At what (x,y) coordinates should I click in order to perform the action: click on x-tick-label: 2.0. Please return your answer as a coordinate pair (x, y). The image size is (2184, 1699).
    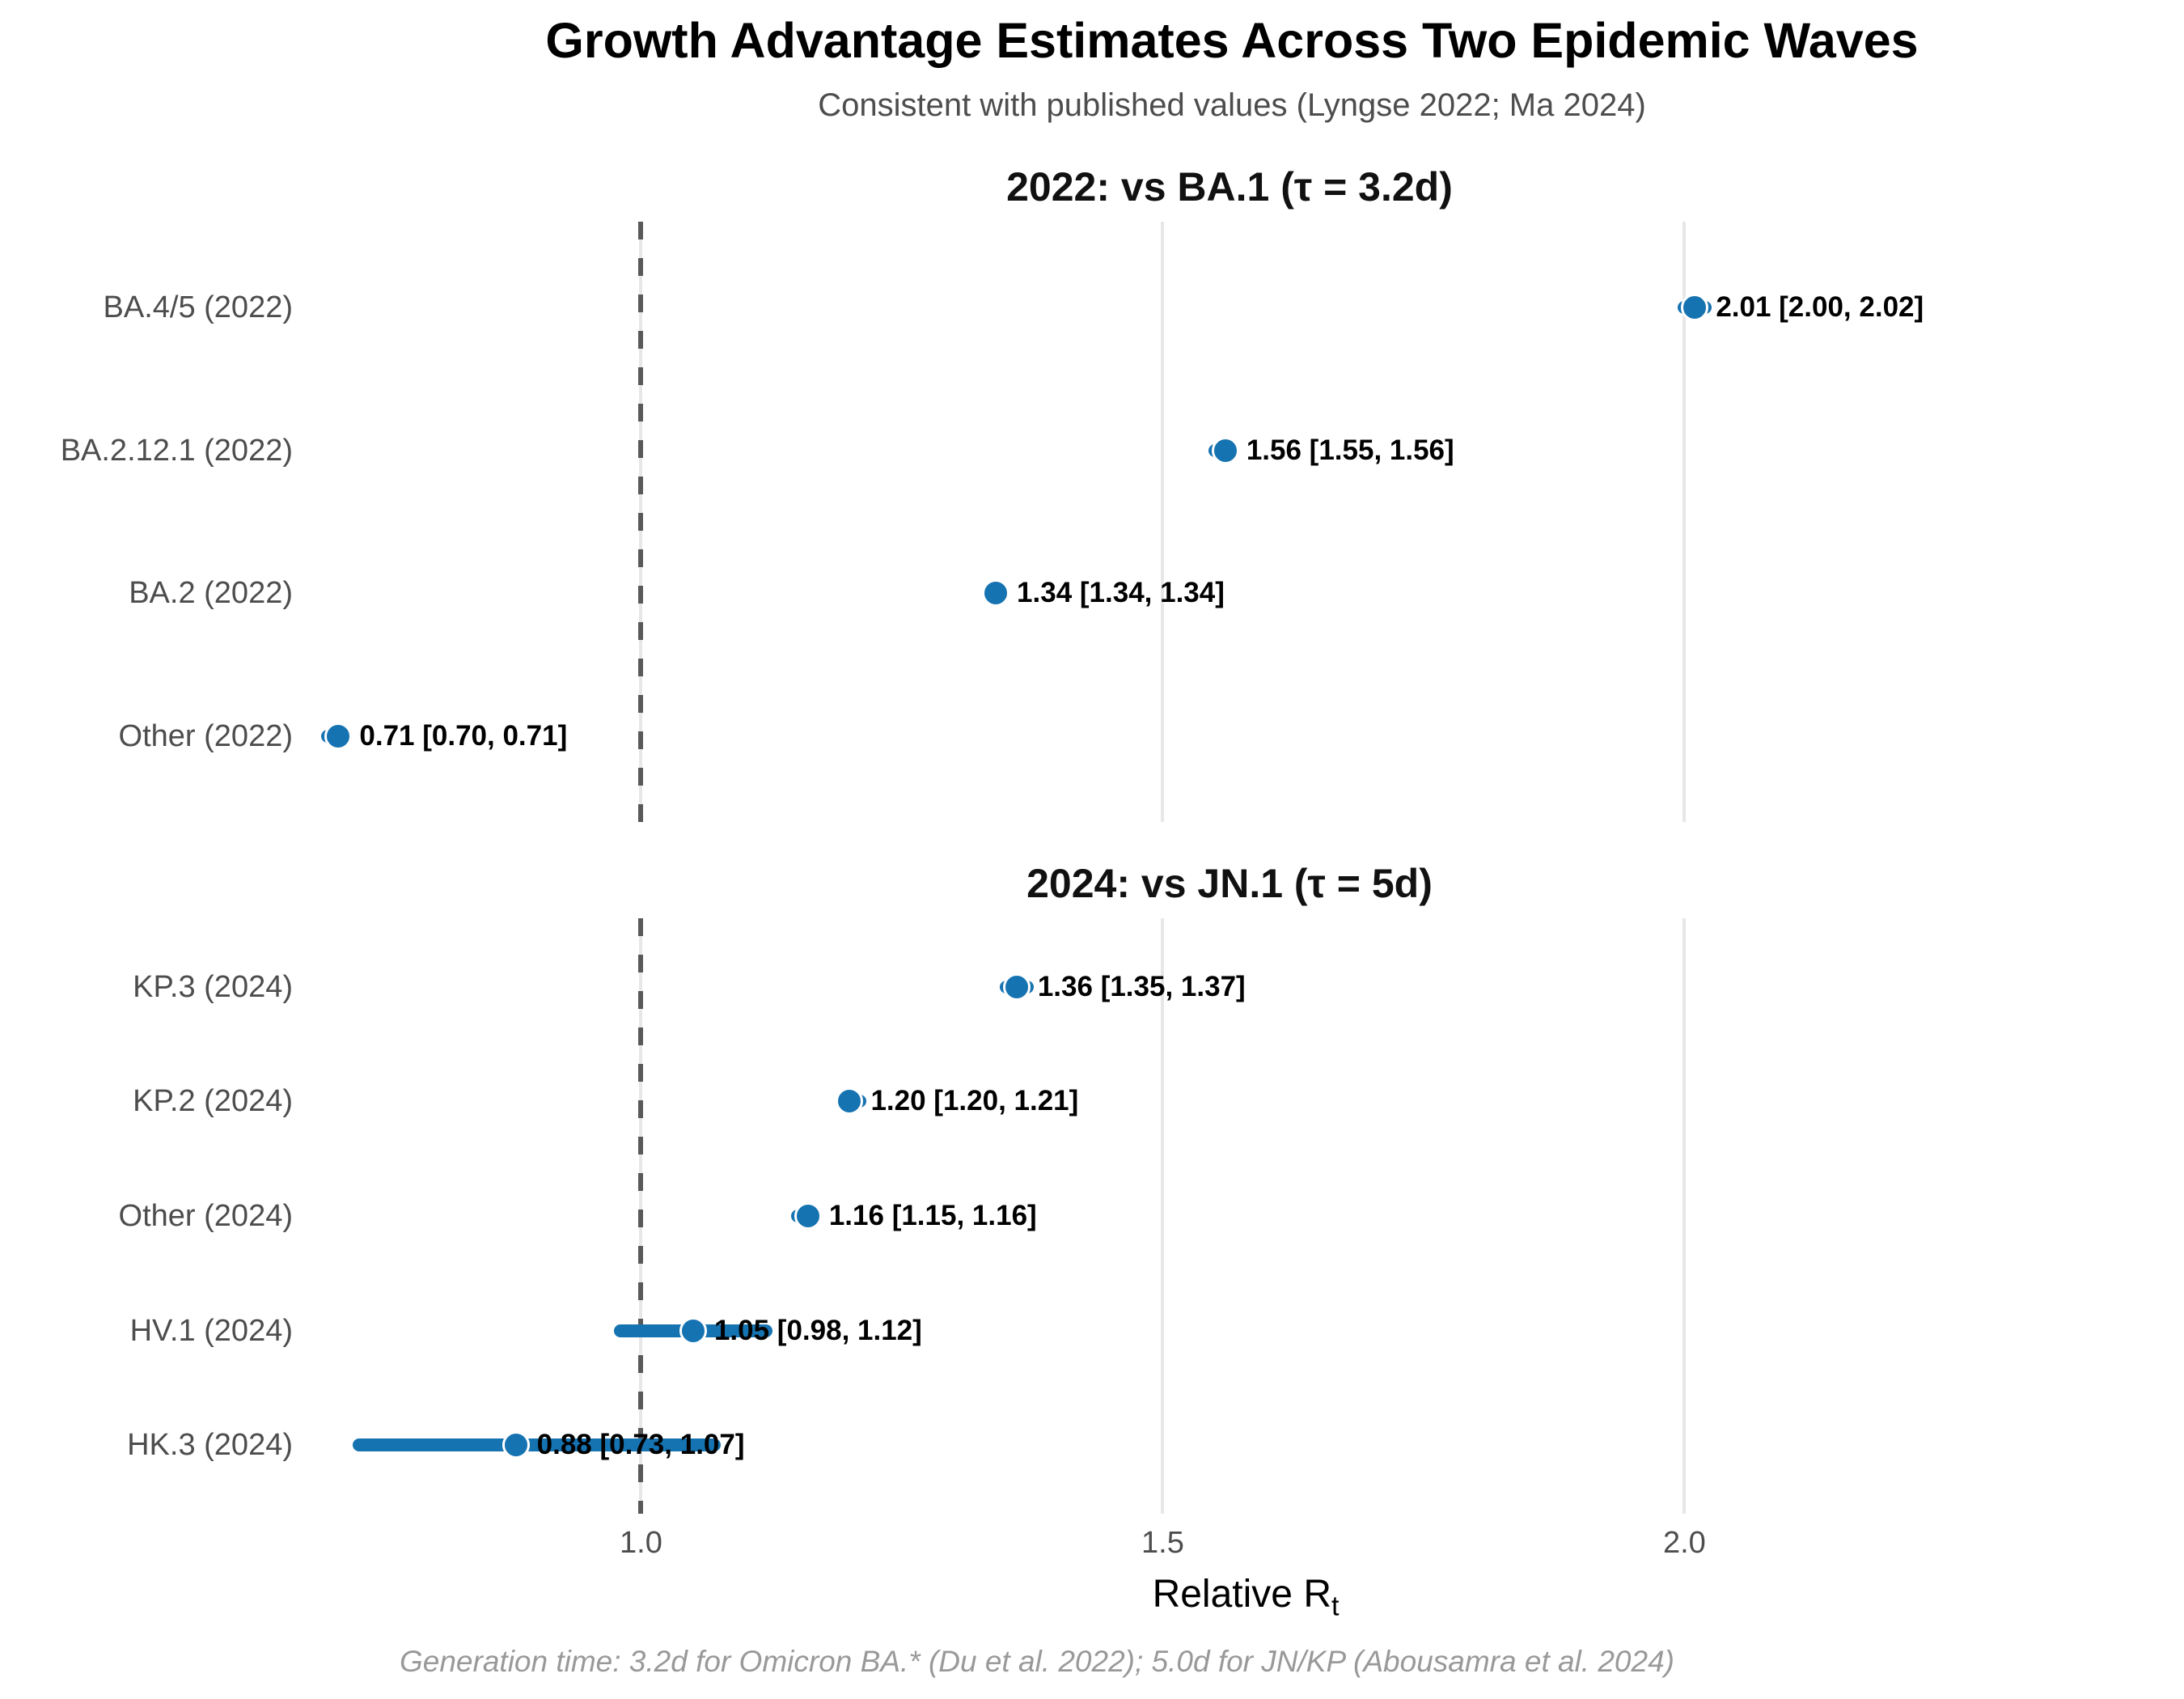
    Looking at the image, I should click on (1684, 1543).